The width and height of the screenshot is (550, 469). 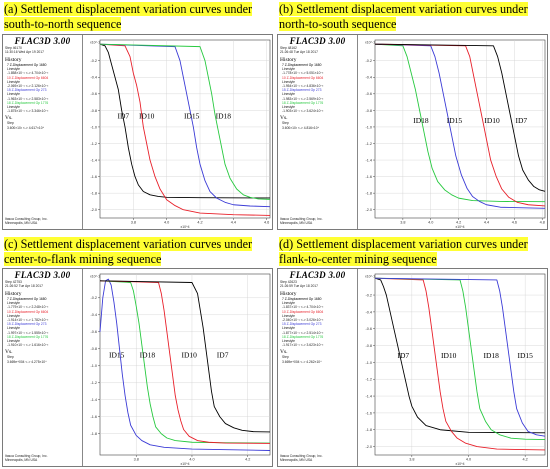 I want to click on panel-d-company: Itasca Consulting Group, Inc., so click(x=301, y=455).